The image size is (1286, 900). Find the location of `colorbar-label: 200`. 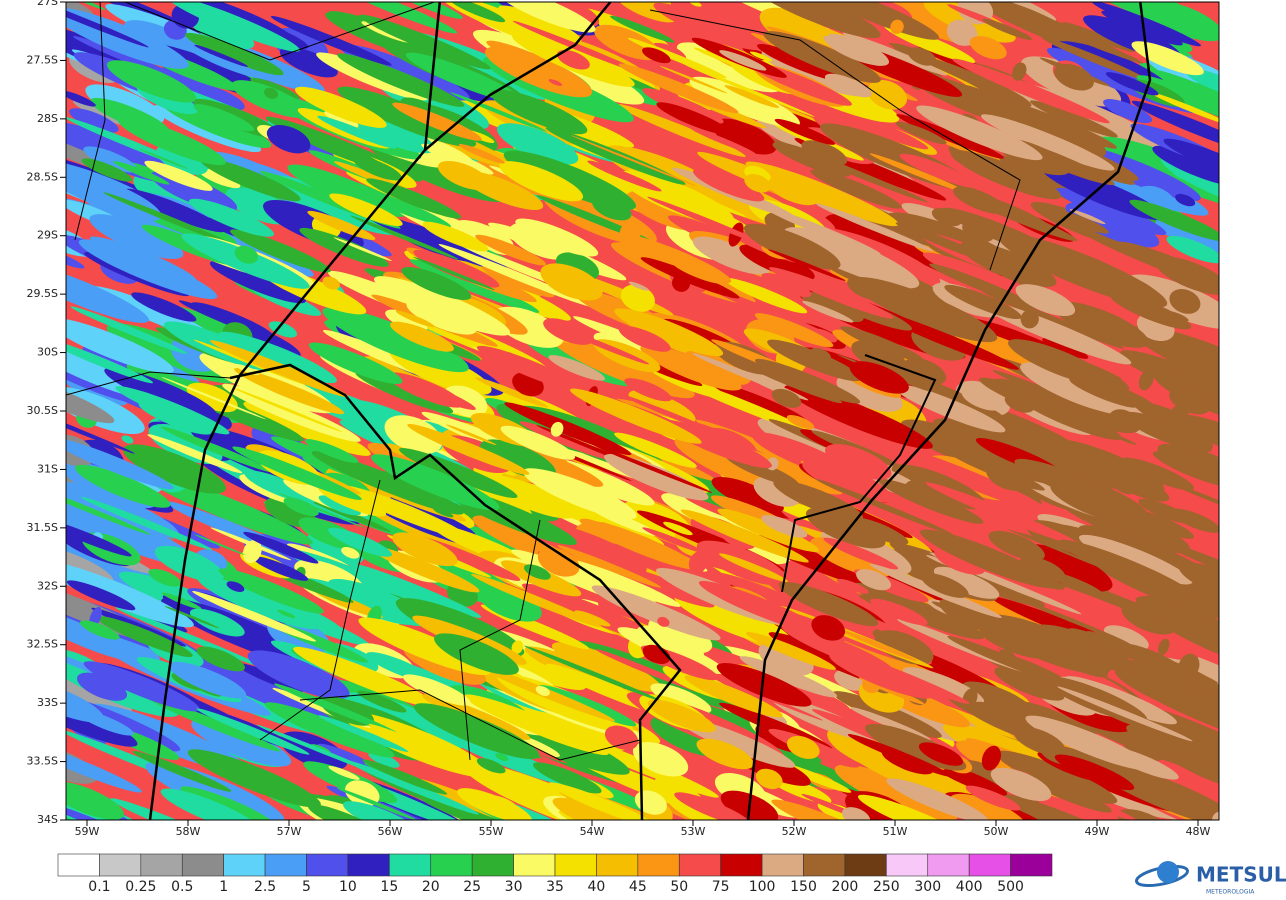

colorbar-label: 200 is located at coordinates (845, 887).